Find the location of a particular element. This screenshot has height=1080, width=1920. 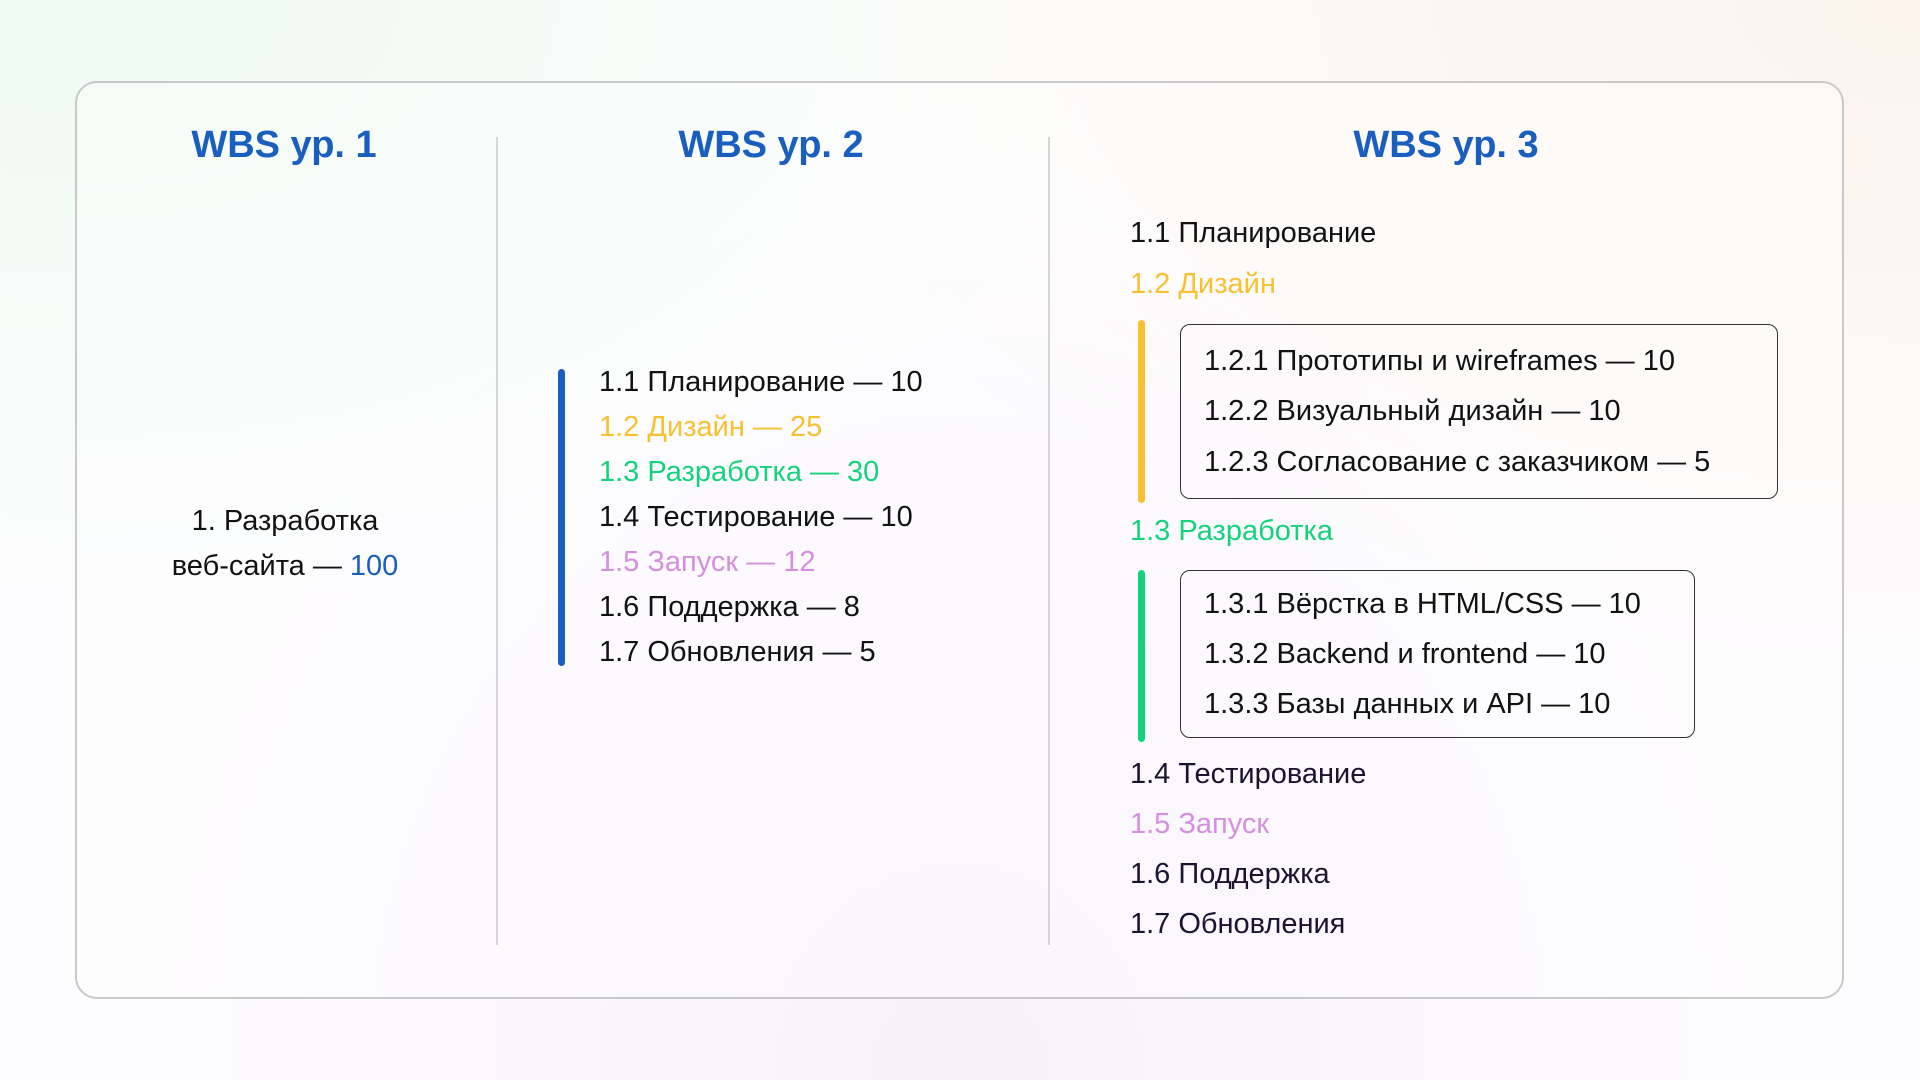

level2-item: 1.6 Поддержка — 8 is located at coordinates (729, 607).